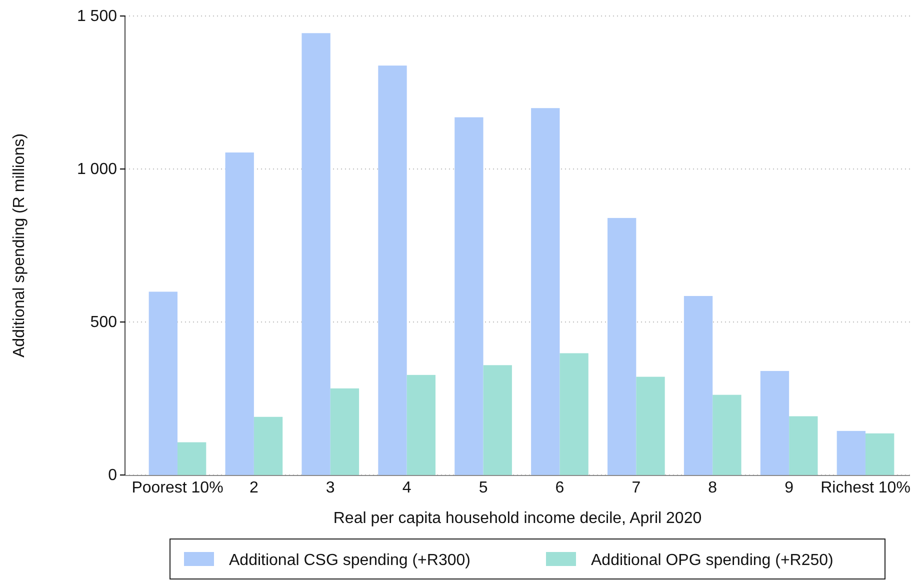 This screenshot has width=918, height=588. Describe the element at coordinates (636, 487) in the screenshot. I see `x-tick-label: 7` at that location.